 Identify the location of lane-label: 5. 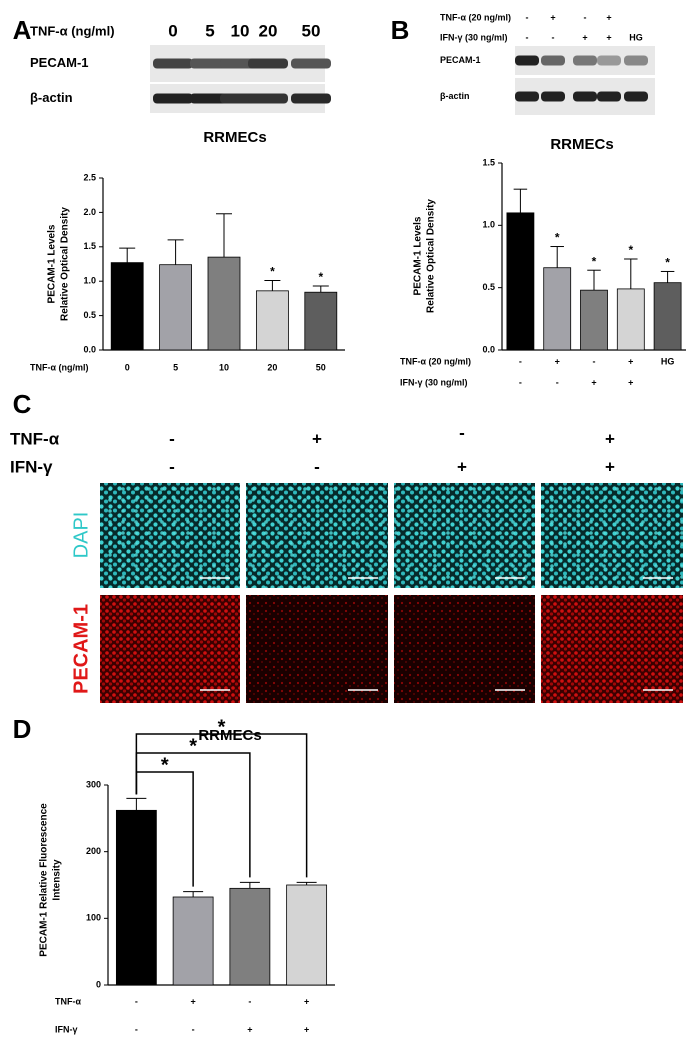
(209, 30).